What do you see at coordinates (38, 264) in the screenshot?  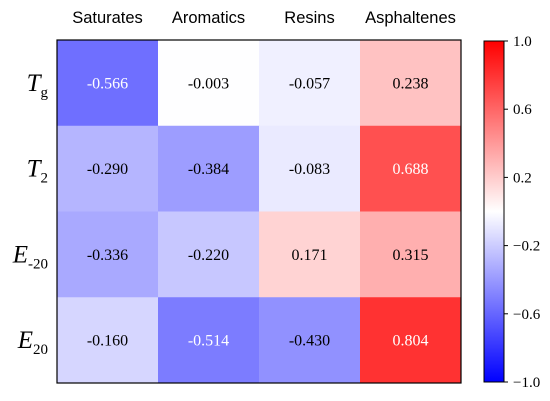 I see `row-label-sub-2: -20` at bounding box center [38, 264].